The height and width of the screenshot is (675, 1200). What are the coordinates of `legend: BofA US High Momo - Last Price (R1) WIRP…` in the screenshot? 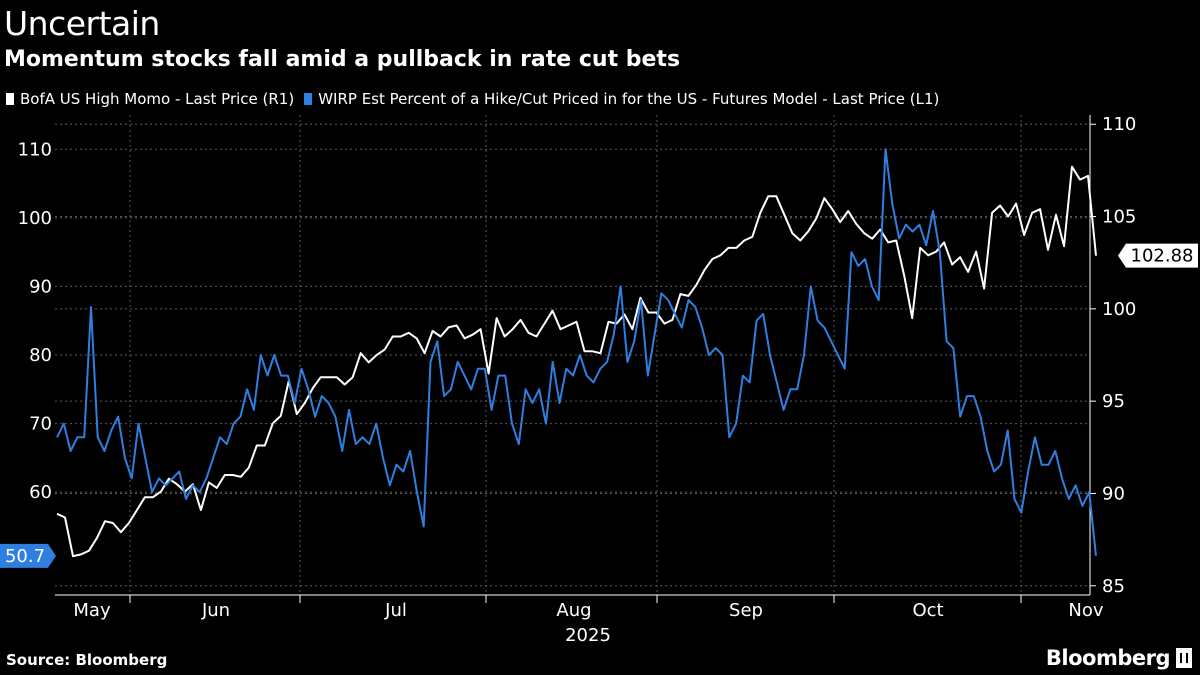 It's located at (477, 99).